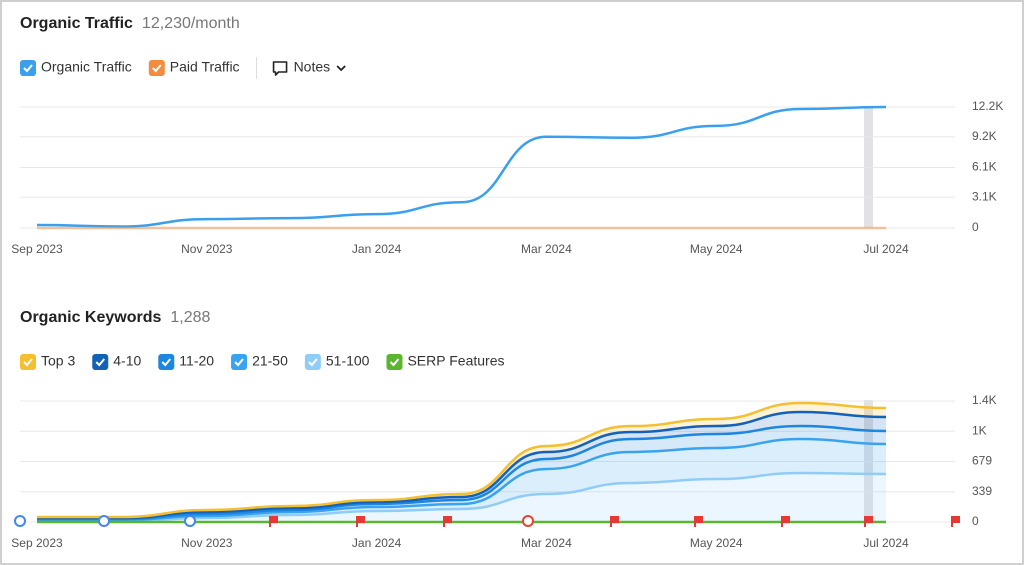 This screenshot has height=565, width=1024. Describe the element at coordinates (987, 106) in the screenshot. I see `y-tick-label: 12.2K` at that location.